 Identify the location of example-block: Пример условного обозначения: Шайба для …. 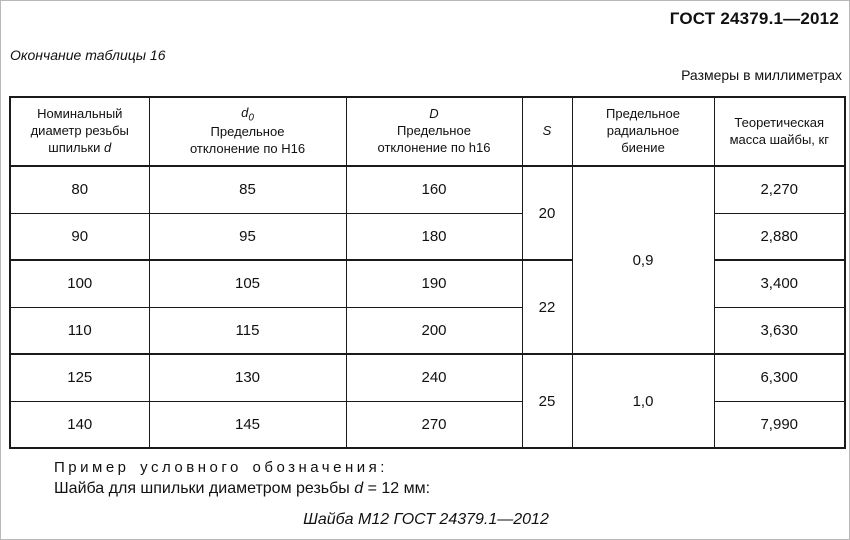
(242, 478).